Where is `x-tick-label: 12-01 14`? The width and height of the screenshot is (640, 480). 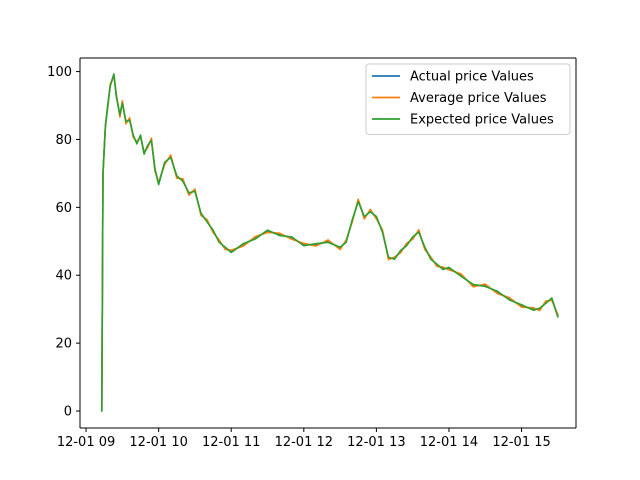
x-tick-label: 12-01 14 is located at coordinates (449, 442).